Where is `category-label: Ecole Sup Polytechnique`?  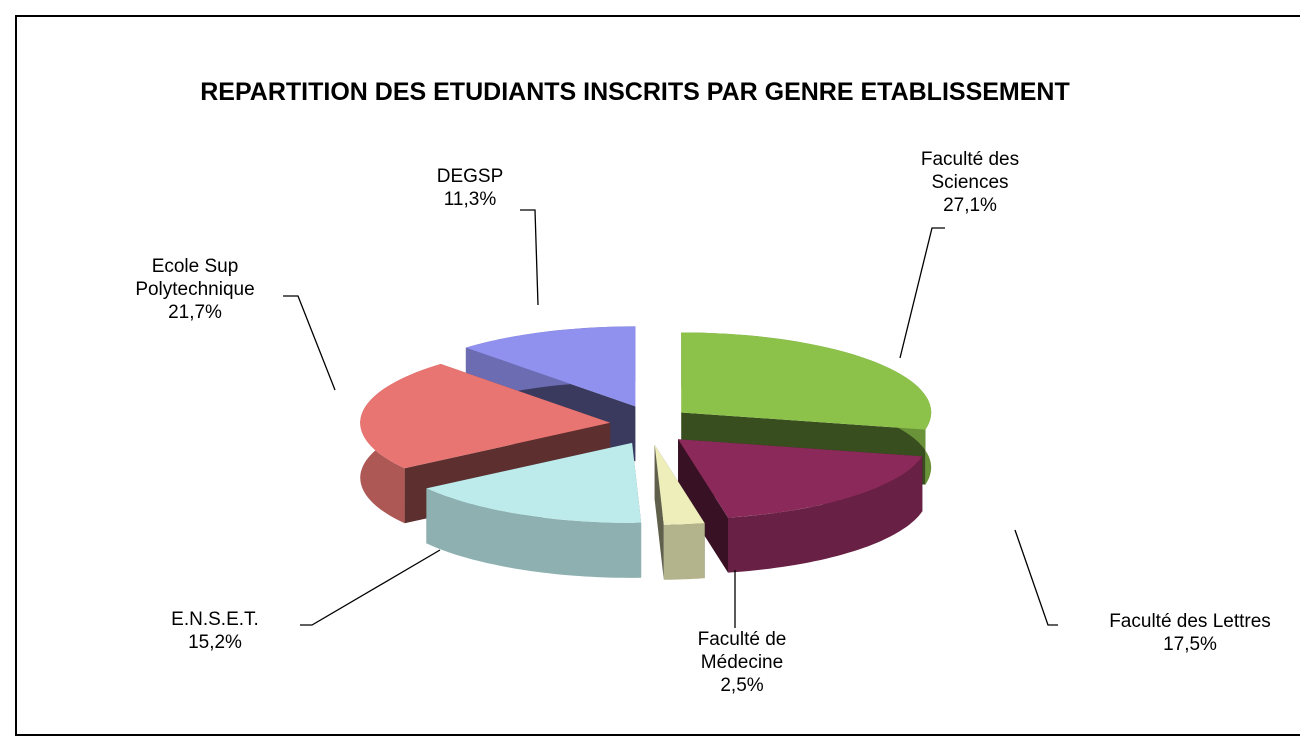 category-label: Ecole Sup Polytechnique is located at coordinates (195, 278).